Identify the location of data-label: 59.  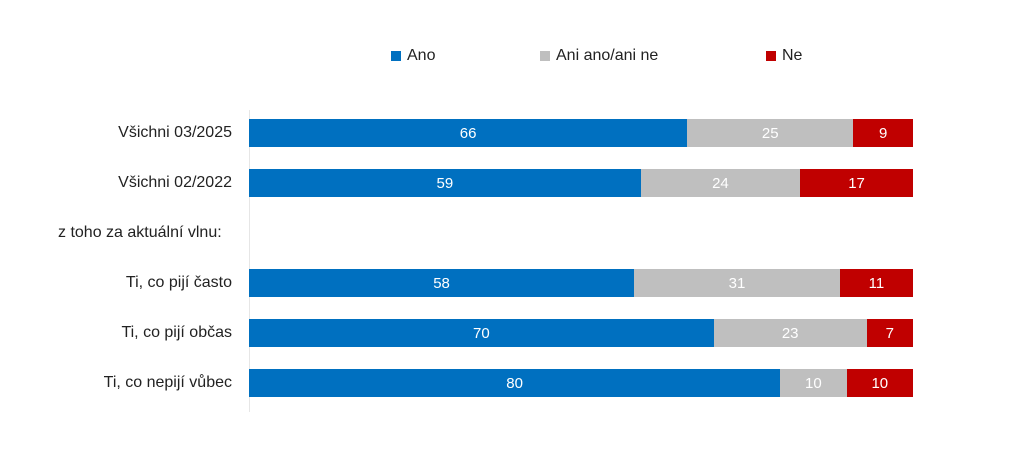
(445, 183).